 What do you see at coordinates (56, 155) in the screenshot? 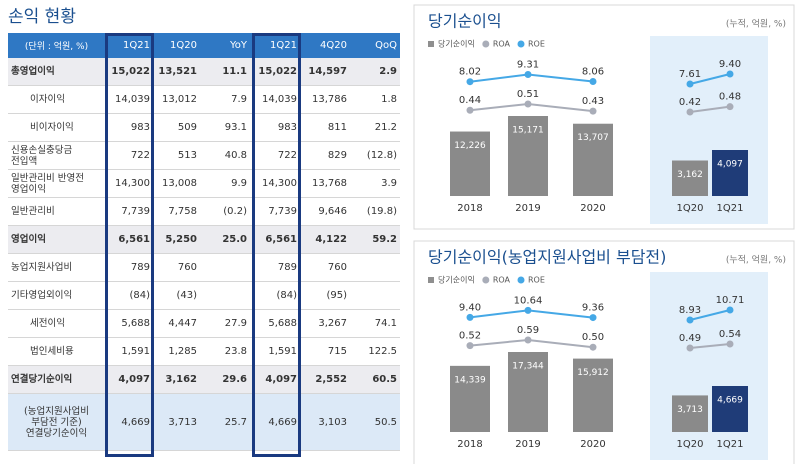
I see `row-label: 신용손실충당금 전입액` at bounding box center [56, 155].